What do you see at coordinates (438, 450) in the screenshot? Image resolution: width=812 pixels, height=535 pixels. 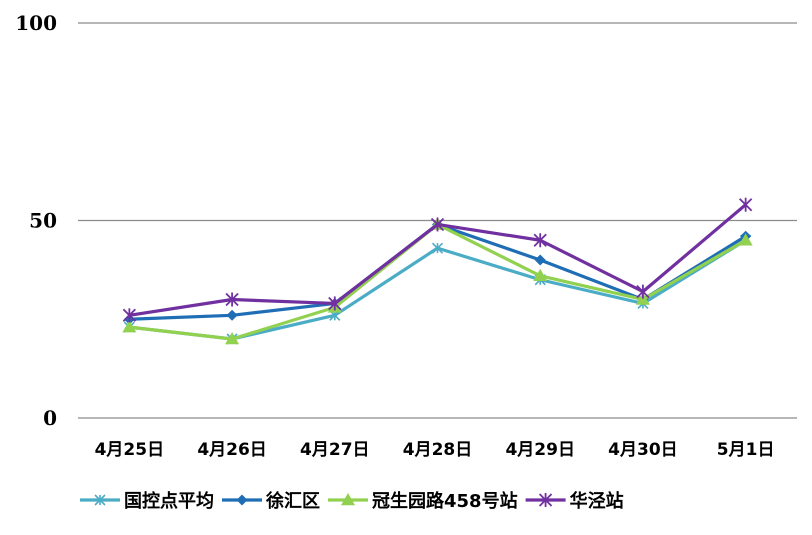 I see `x-tick-label: 4月28日` at bounding box center [438, 450].